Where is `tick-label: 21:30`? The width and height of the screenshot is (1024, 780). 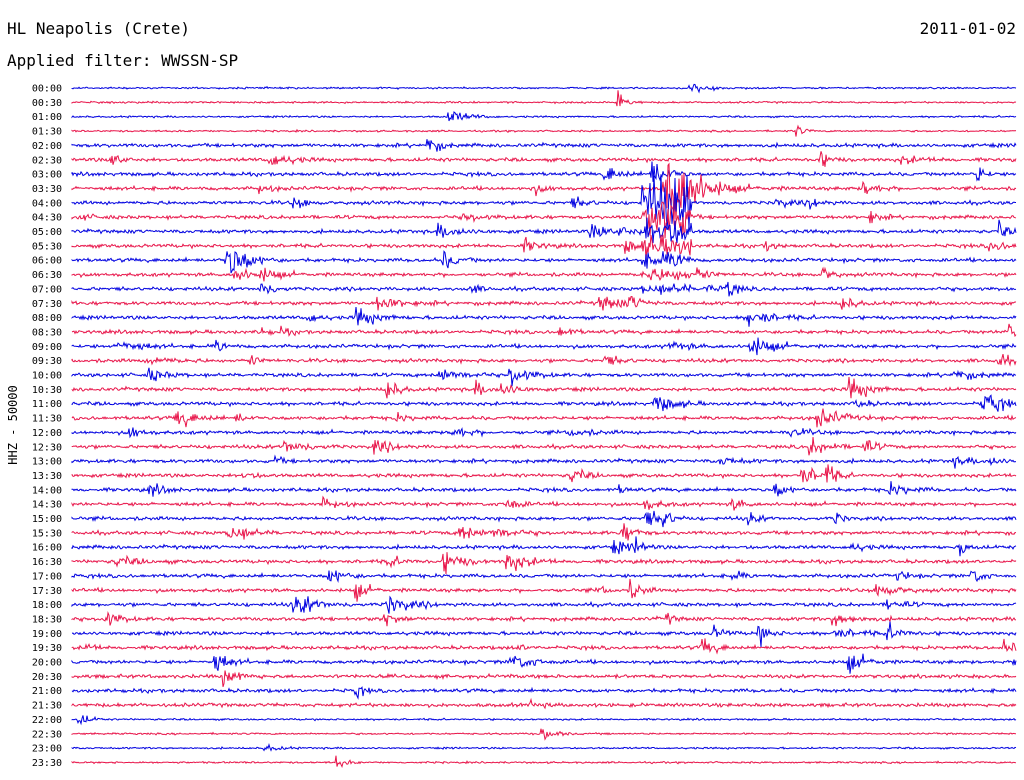
tick-label: 21:30 is located at coordinates (47, 706).